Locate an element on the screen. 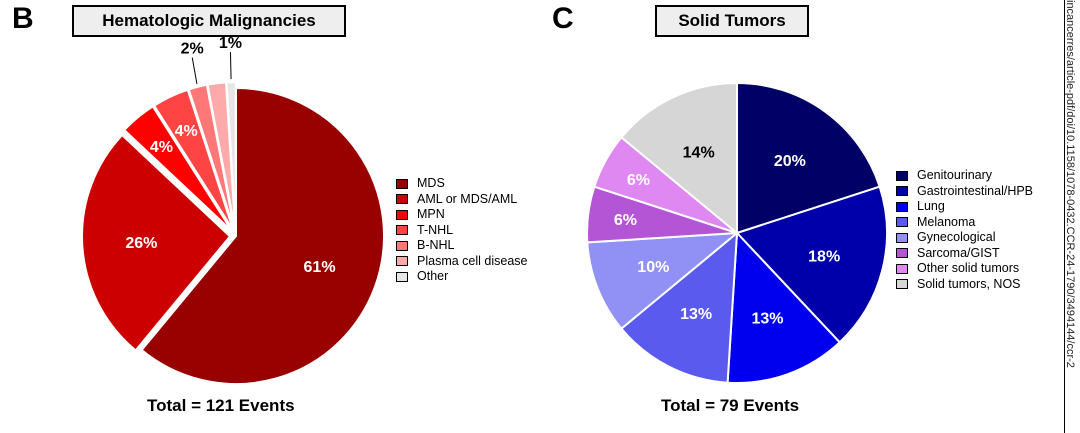 The image size is (1080, 433). legend-label: MDS is located at coordinates (431, 183).